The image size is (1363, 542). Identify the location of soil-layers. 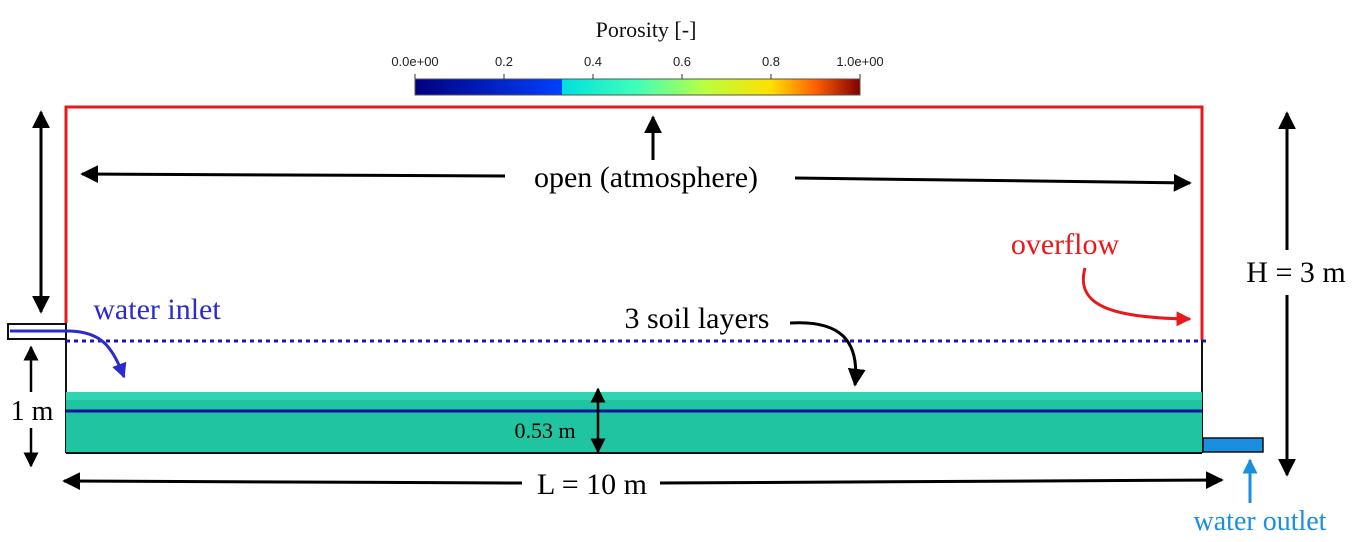
(634, 426).